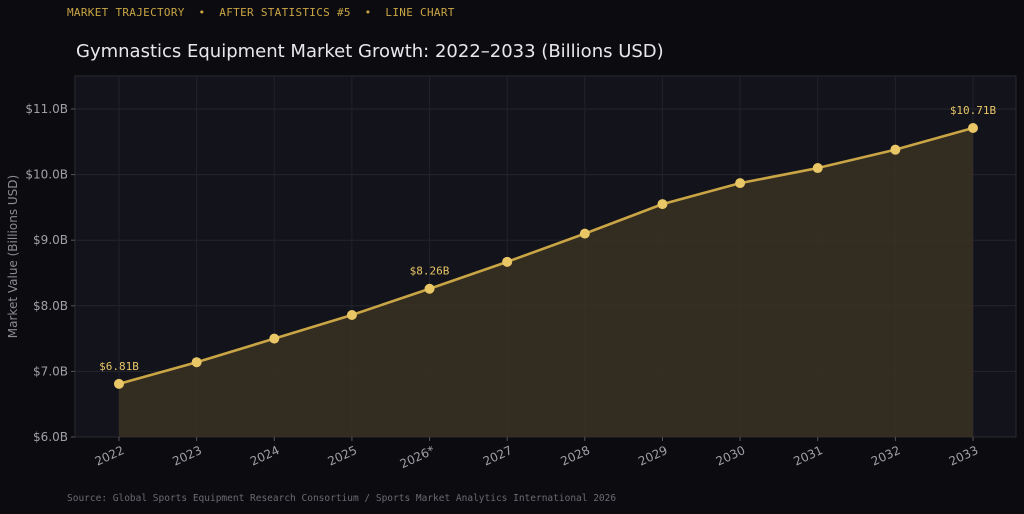  I want to click on x-tick-label: 2032, so click(886, 456).